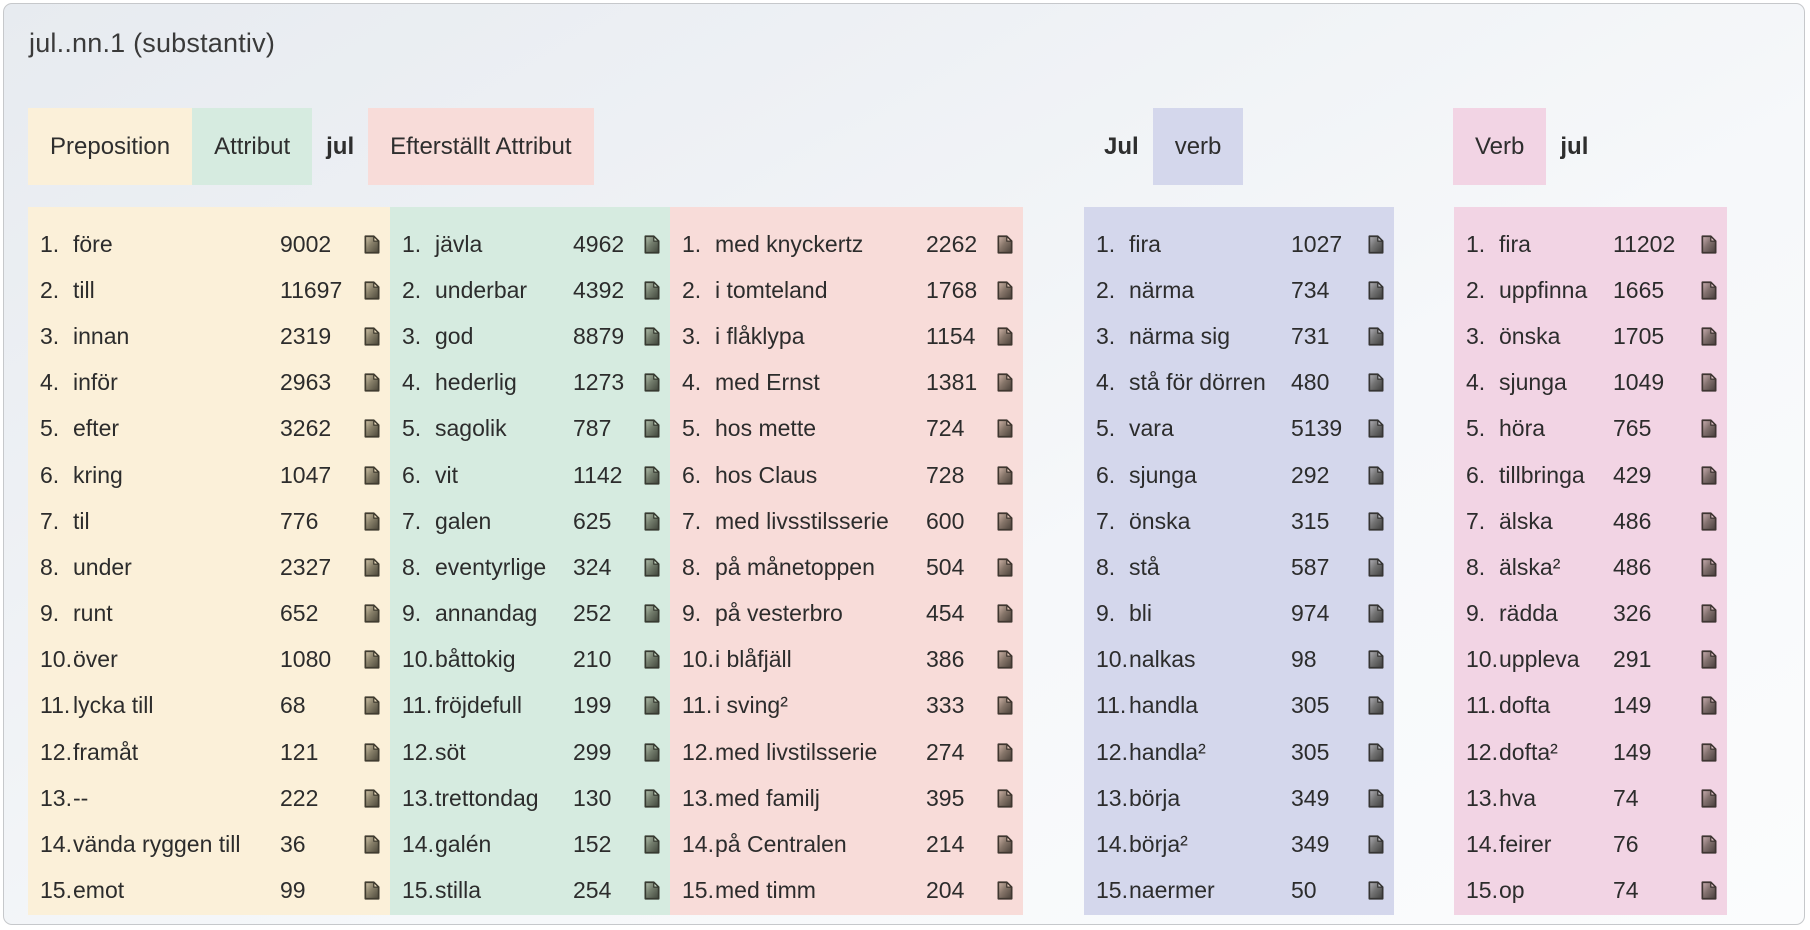 The width and height of the screenshot is (1810, 930). I want to click on collocate-row: 8. på månetoppen 504, so click(847, 567).